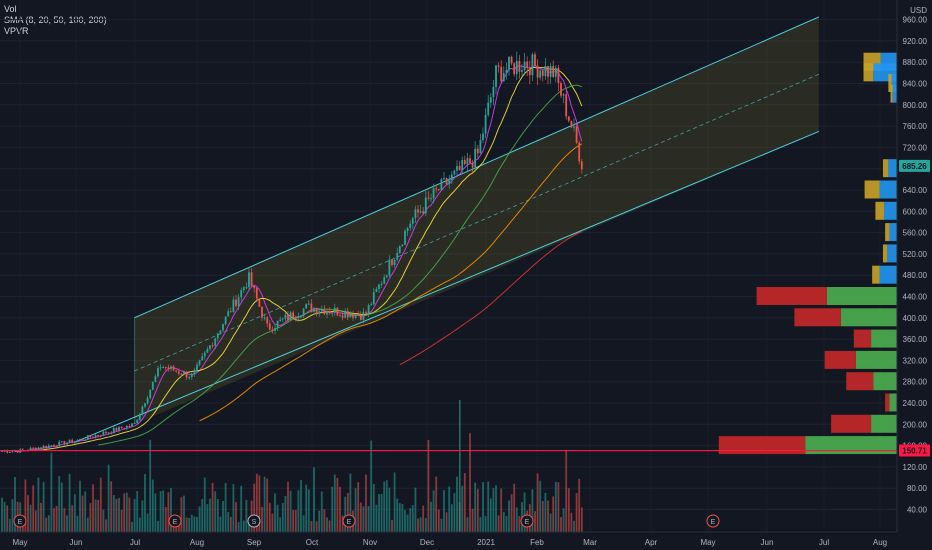 Image resolution: width=932 pixels, height=550 pixels. I want to click on legend-vpvr: VPVR, so click(16, 31).